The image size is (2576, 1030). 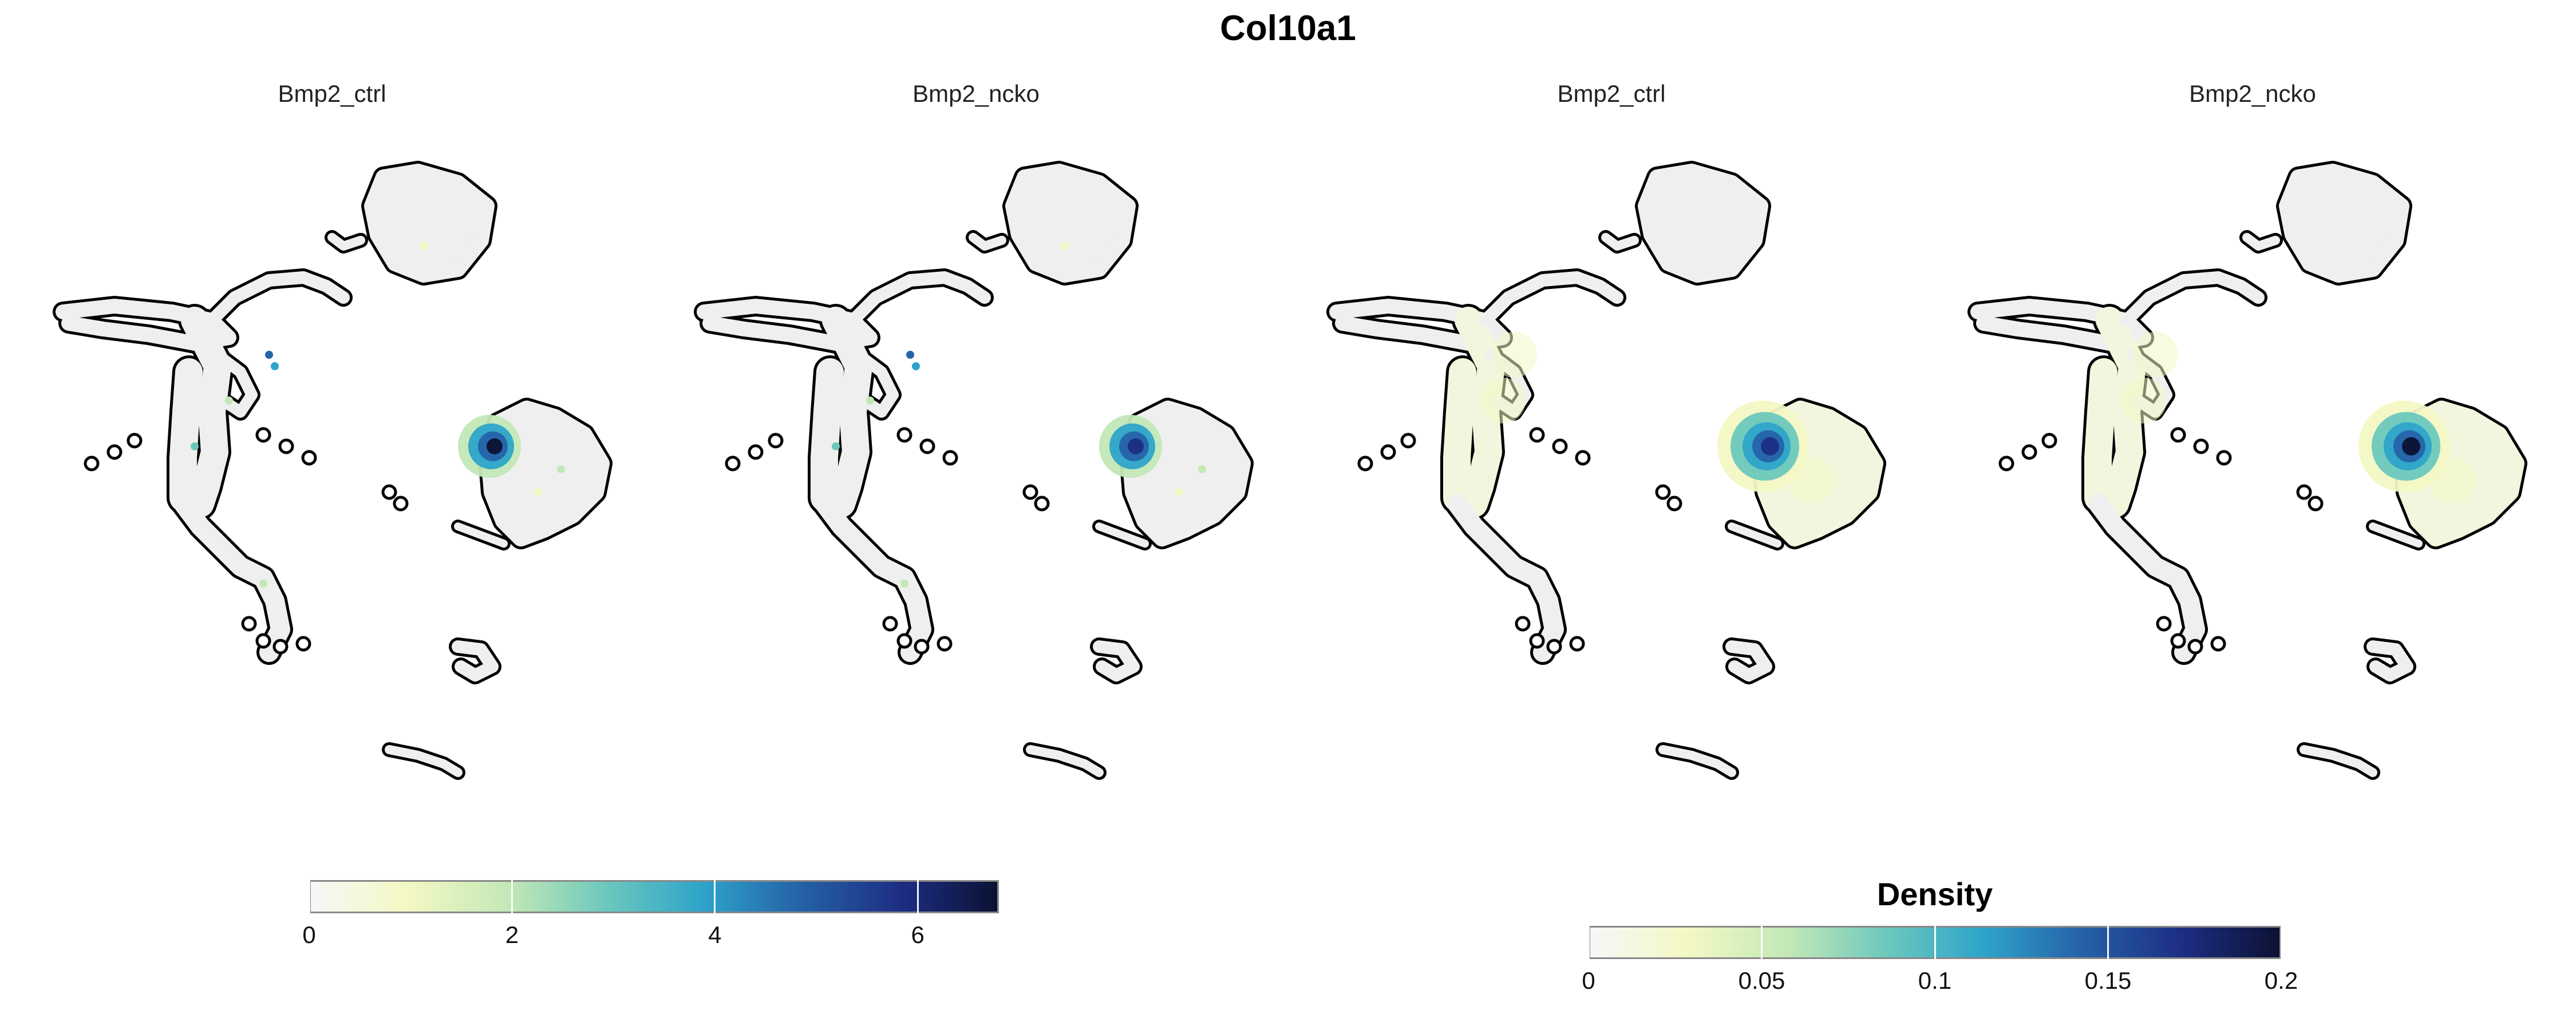 I want to click on density-colorbar: Density 0 0.05 0.1 0.15 0.2, so click(x=1940, y=929).